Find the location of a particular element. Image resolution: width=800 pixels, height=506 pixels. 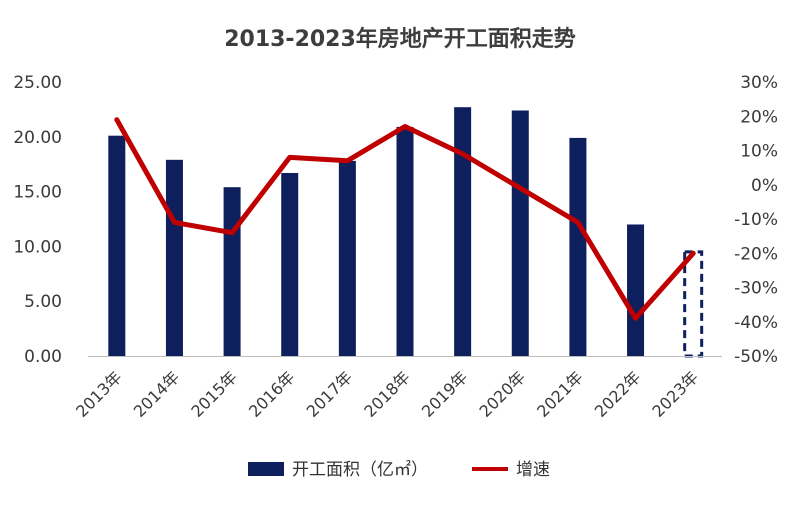

y-right-tick-label: 10% is located at coordinates (759, 152).